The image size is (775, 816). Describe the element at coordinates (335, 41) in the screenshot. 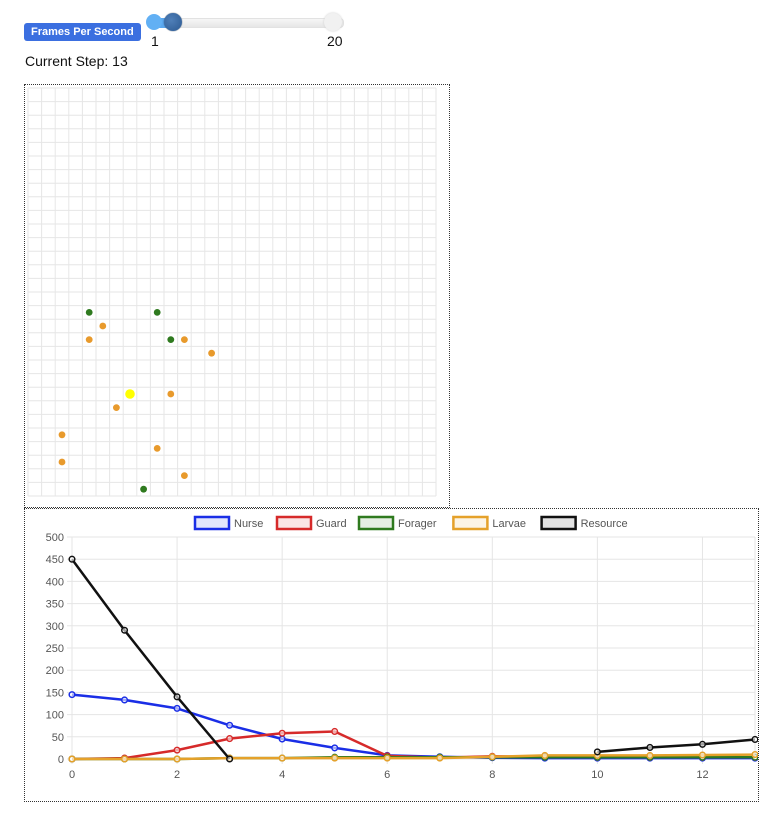

I see `slider-max-label: 20` at that location.